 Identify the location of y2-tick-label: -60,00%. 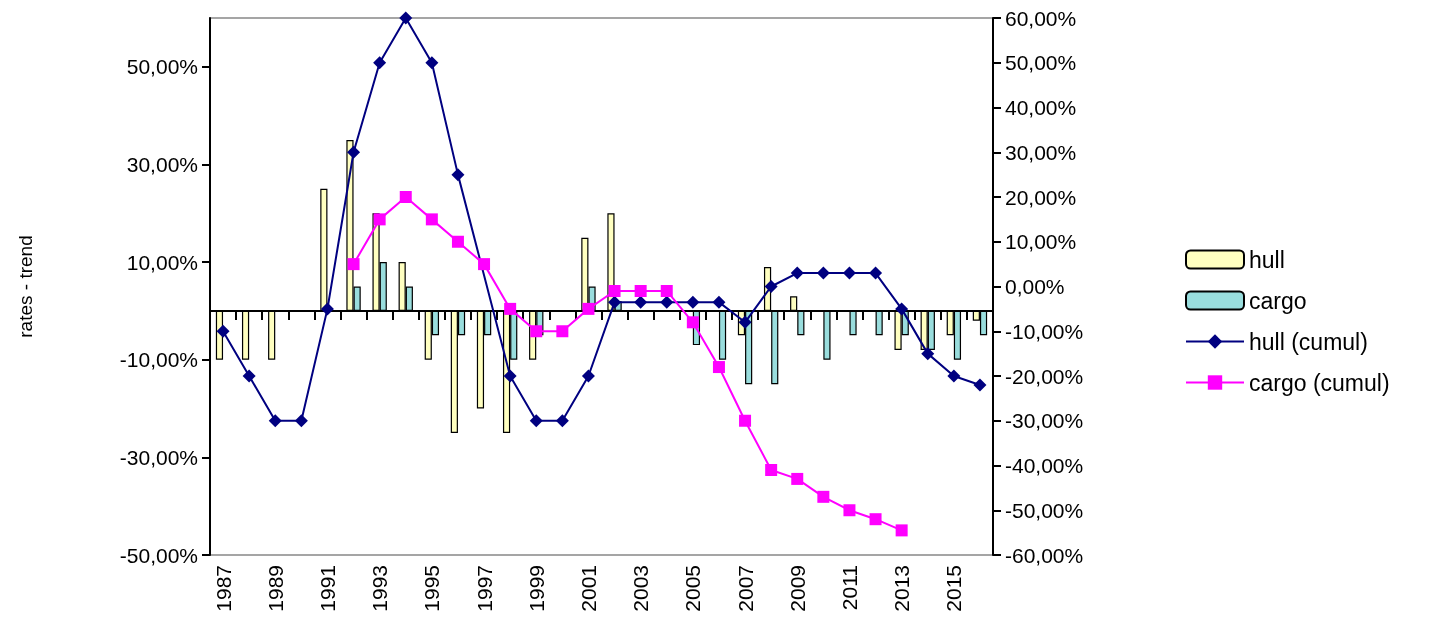
(1044, 555).